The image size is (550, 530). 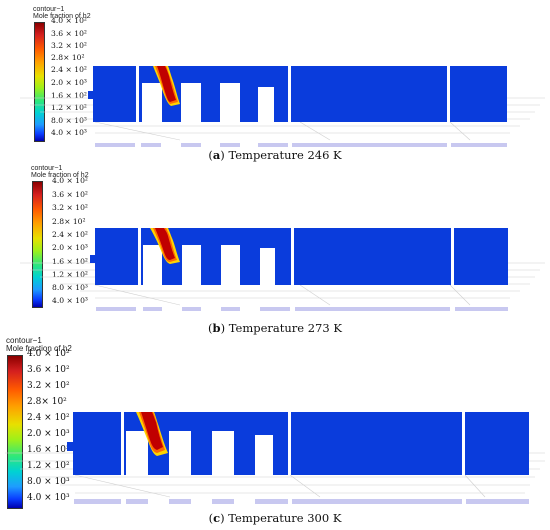 I want to click on caption: (c) Temperature 300 K, so click(x=275, y=518).